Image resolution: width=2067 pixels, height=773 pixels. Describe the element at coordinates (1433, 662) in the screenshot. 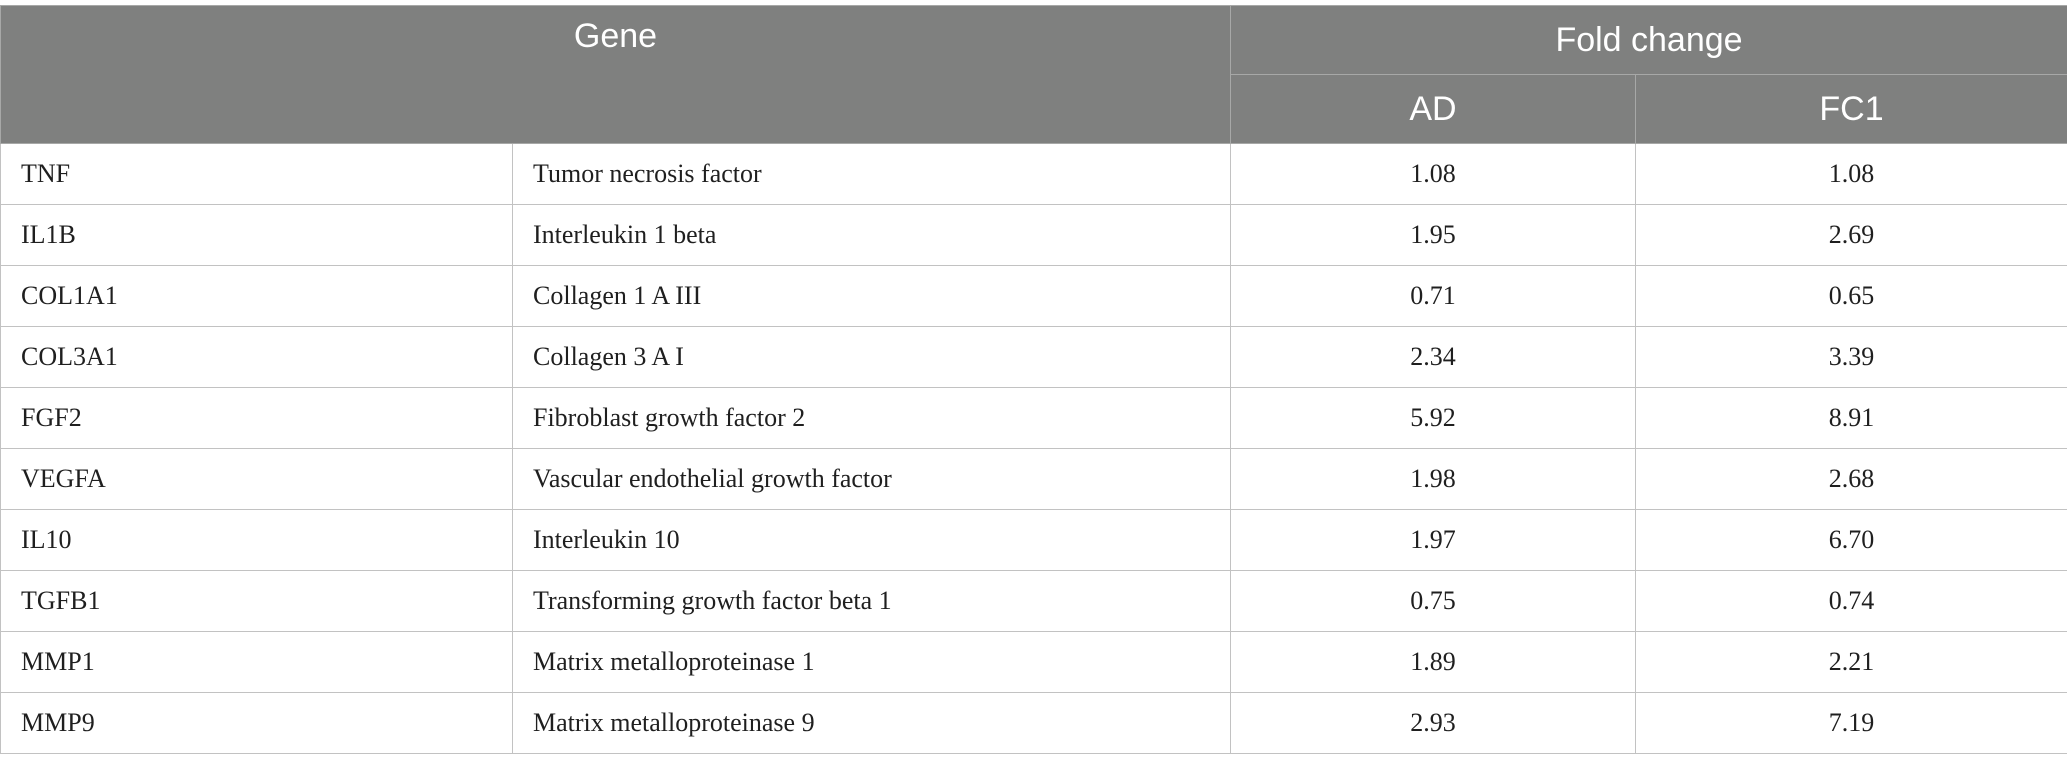

I see `fold-change-ad: 1.89` at that location.